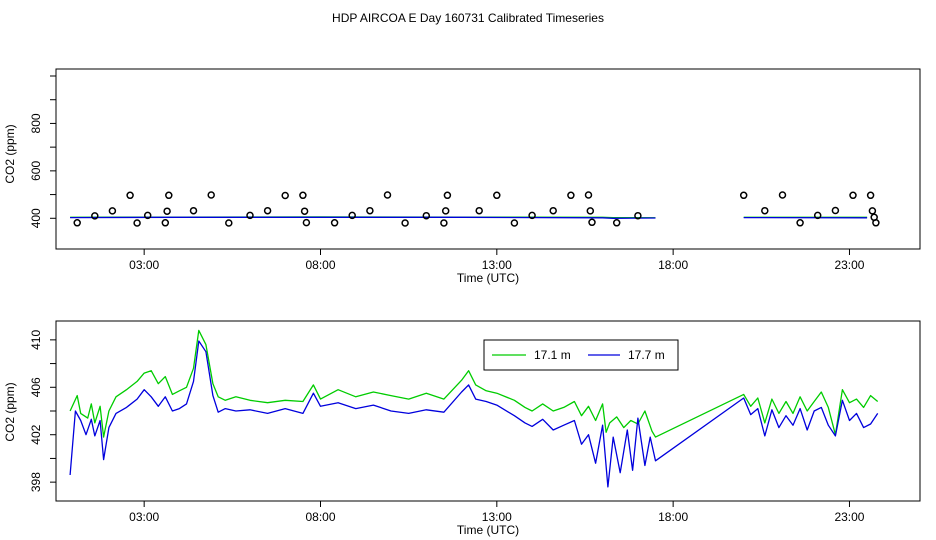  Describe the element at coordinates (646, 355) in the screenshot. I see `legend-label-17-7m: 17.7 m` at that location.